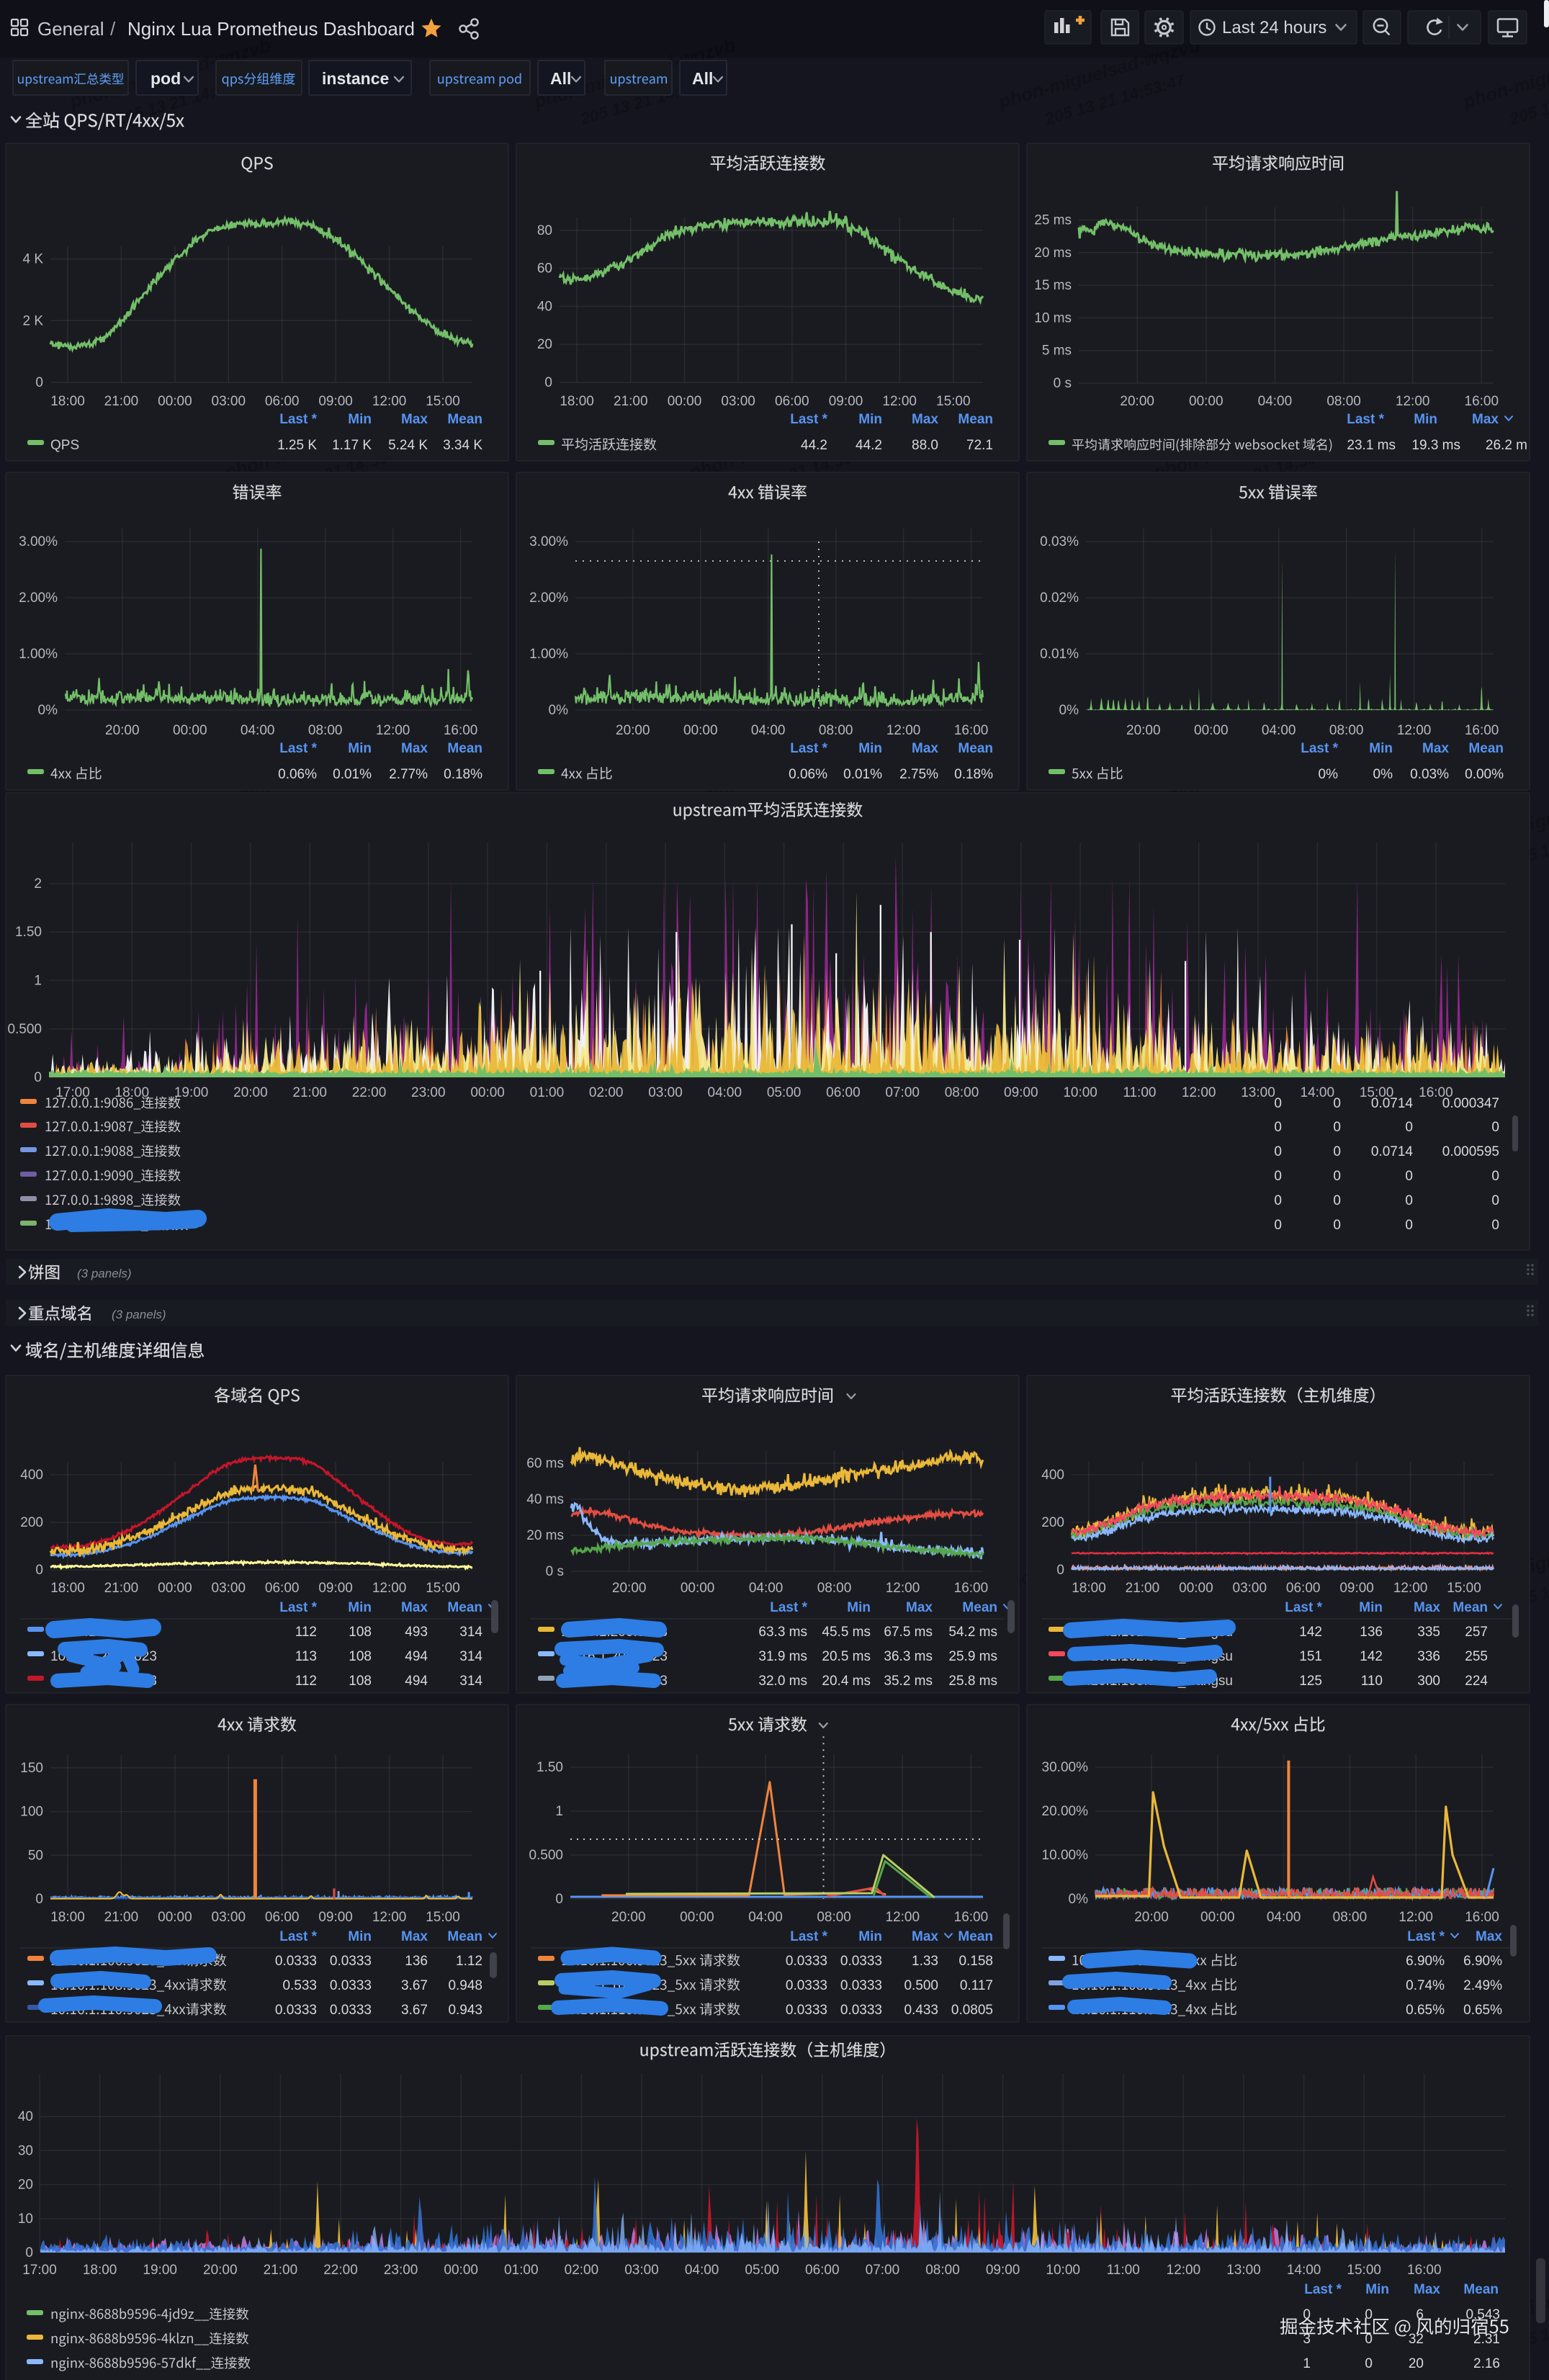 The width and height of the screenshot is (1549, 2380). Describe the element at coordinates (465, 2011) in the screenshot. I see `svg-text: 0.943` at that location.